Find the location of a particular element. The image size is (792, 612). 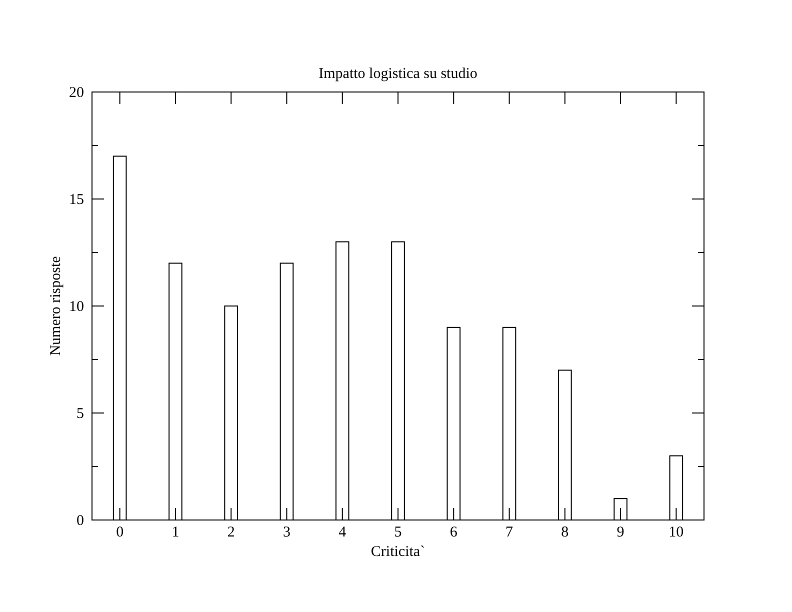

y-tick-label: 10 is located at coordinates (76, 306).